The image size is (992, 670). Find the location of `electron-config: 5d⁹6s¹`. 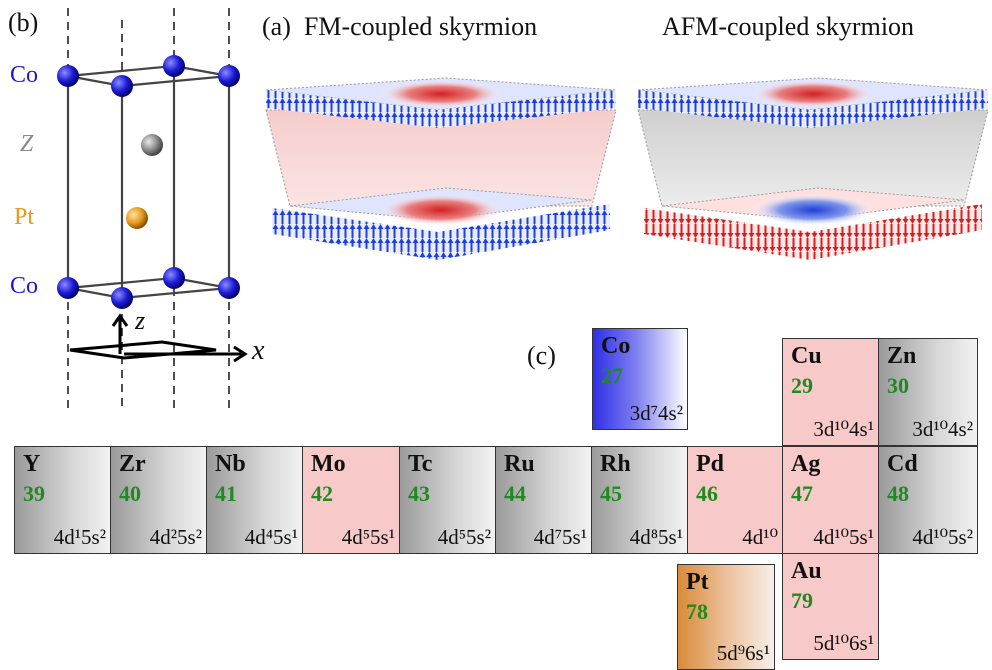

electron-config: 5d⁹6s¹ is located at coordinates (743, 653).